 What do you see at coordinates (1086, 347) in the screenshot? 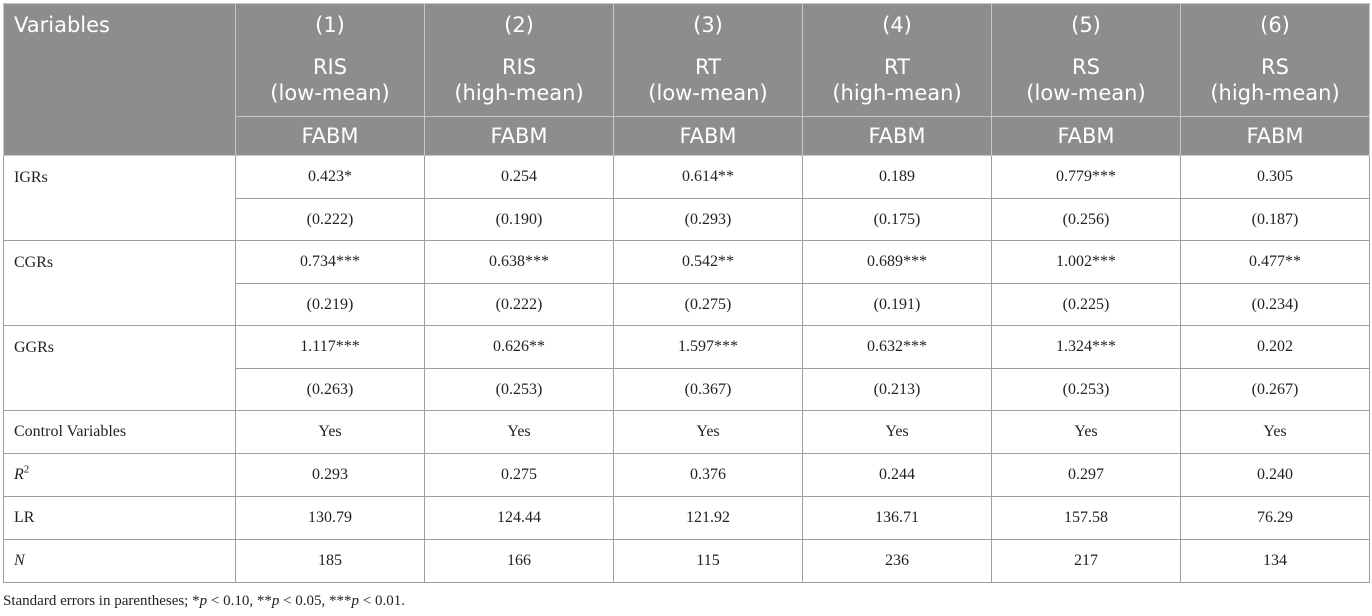
I see `coefficient-cell: 1.324***` at bounding box center [1086, 347].